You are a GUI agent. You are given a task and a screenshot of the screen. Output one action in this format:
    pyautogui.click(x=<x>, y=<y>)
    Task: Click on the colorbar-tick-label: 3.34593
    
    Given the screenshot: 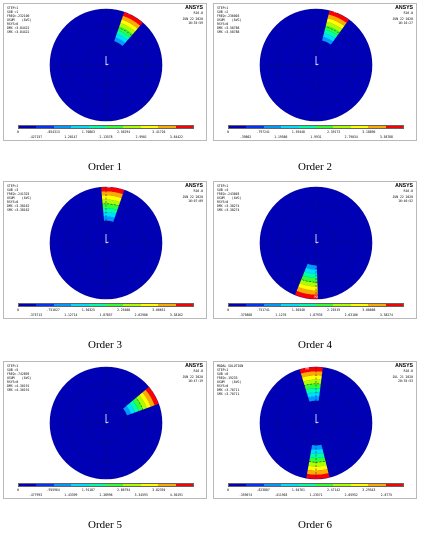 What is the action you would take?
    pyautogui.click(x=141, y=495)
    